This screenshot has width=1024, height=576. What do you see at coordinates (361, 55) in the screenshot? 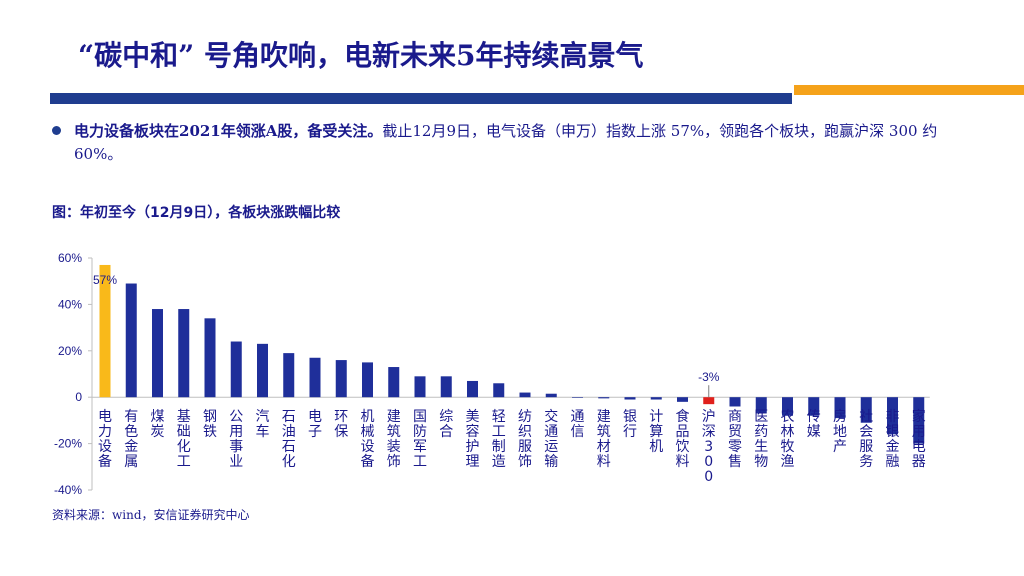
I see `slide-title: “碳中和” 号角吹响，电新未来5年持续高景气` at bounding box center [361, 55].